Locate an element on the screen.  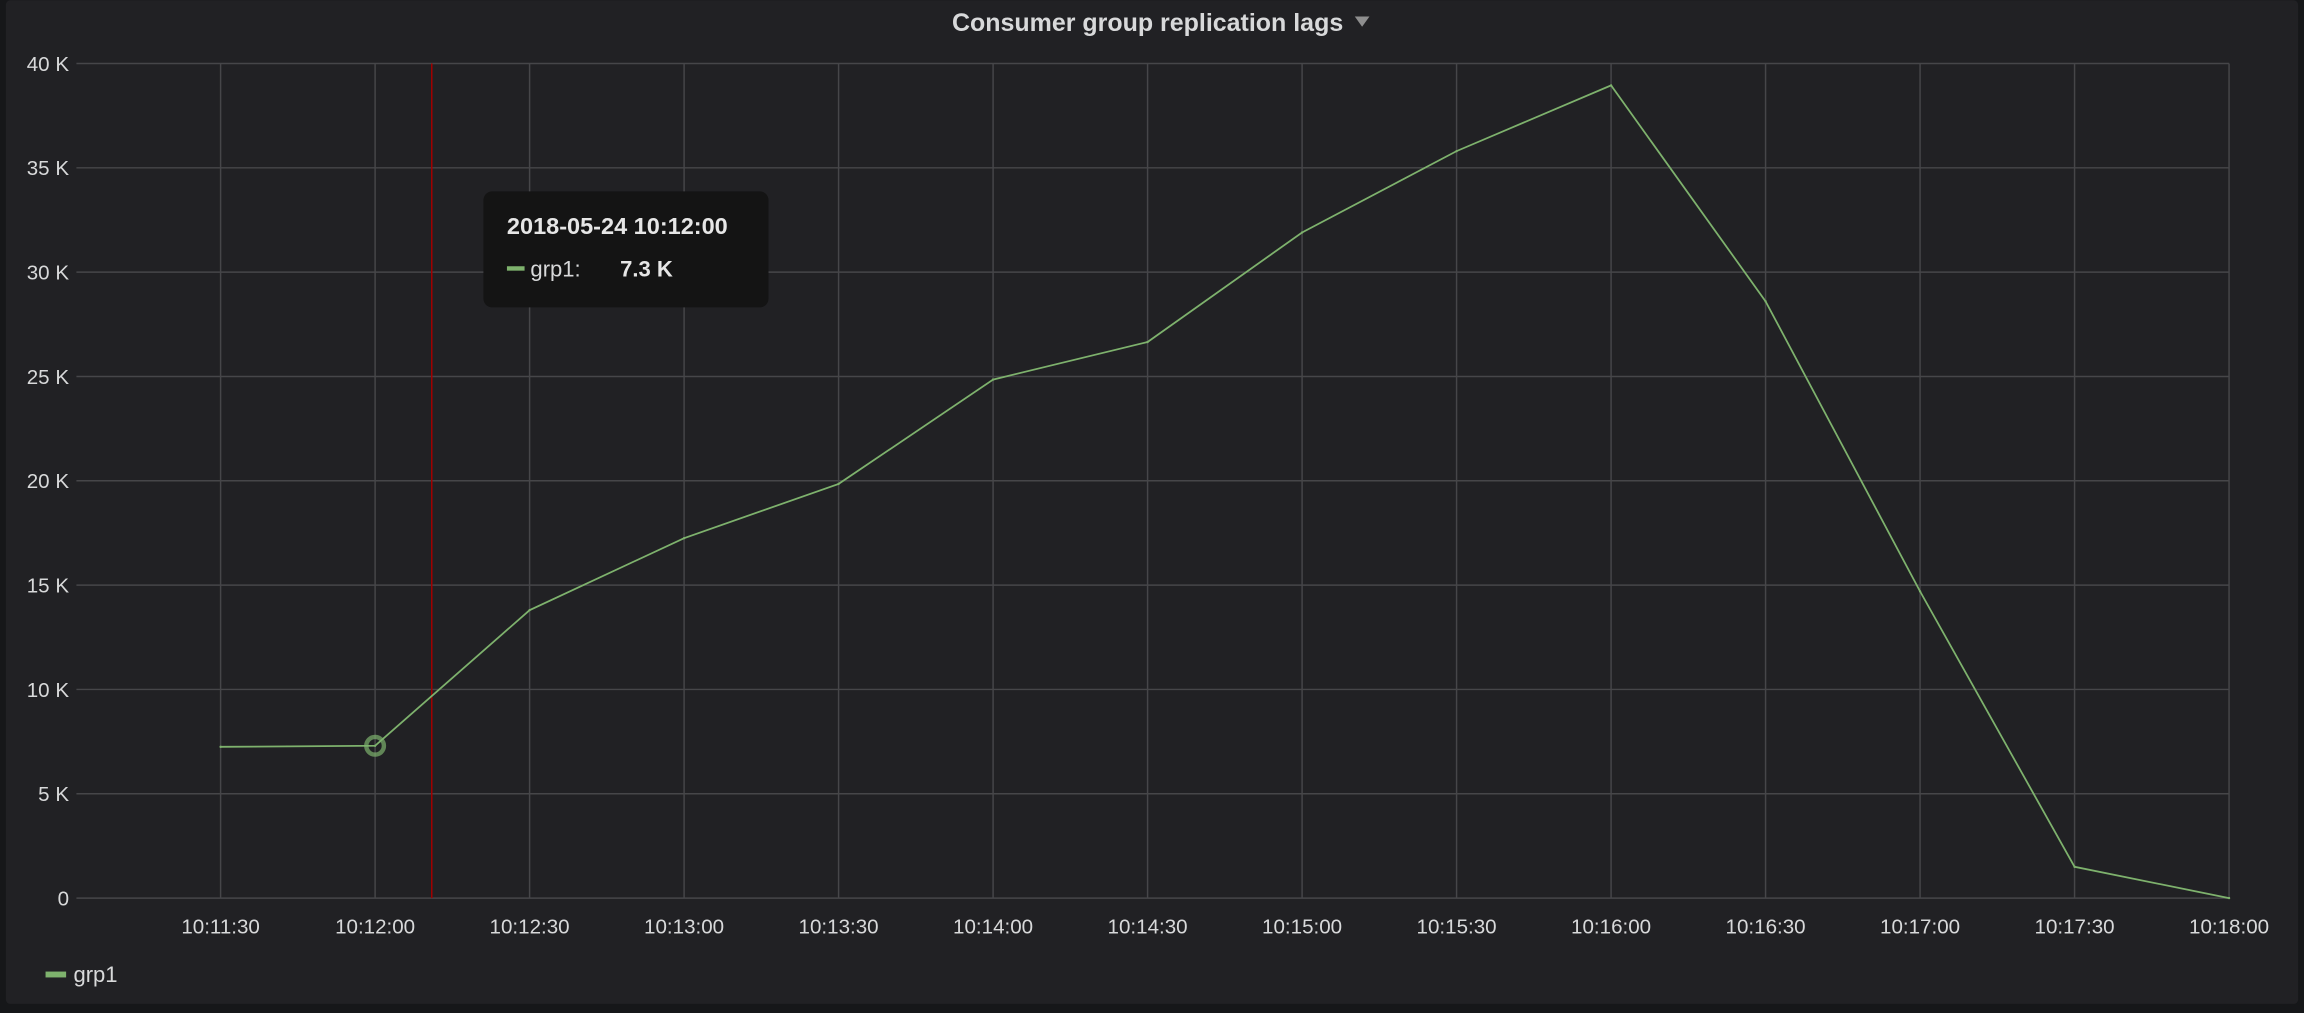
tooltip: 2018-05-24 10:12:00 grp1: 7.3 K is located at coordinates (626, 249).